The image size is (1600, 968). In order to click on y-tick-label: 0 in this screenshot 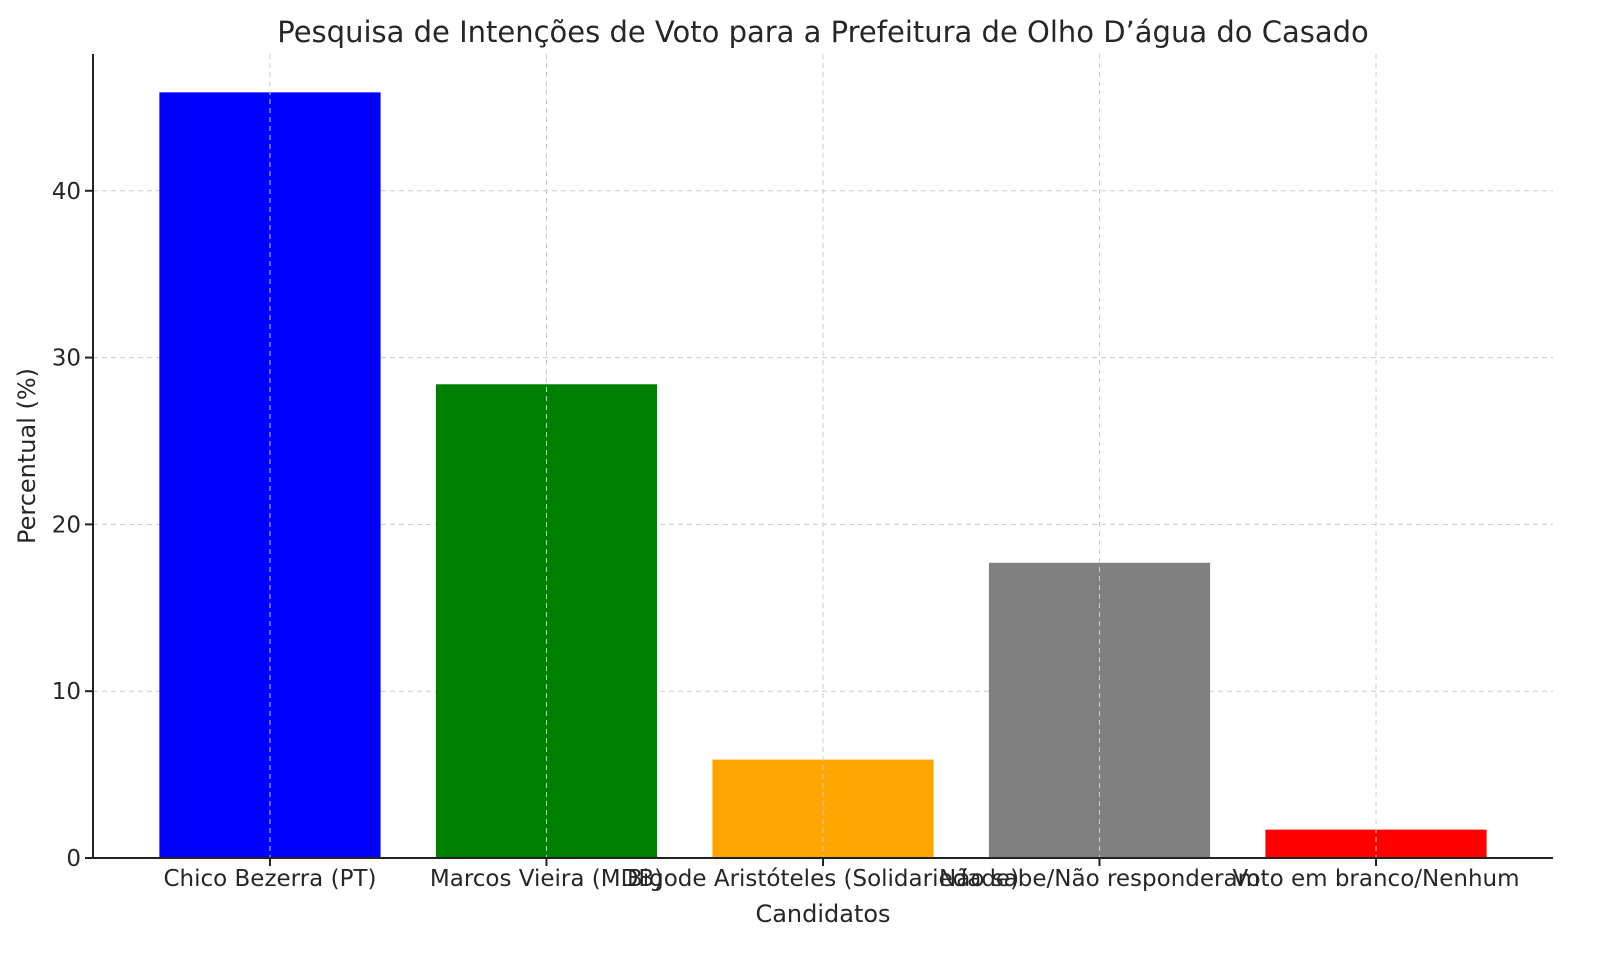, I will do `click(73, 859)`.